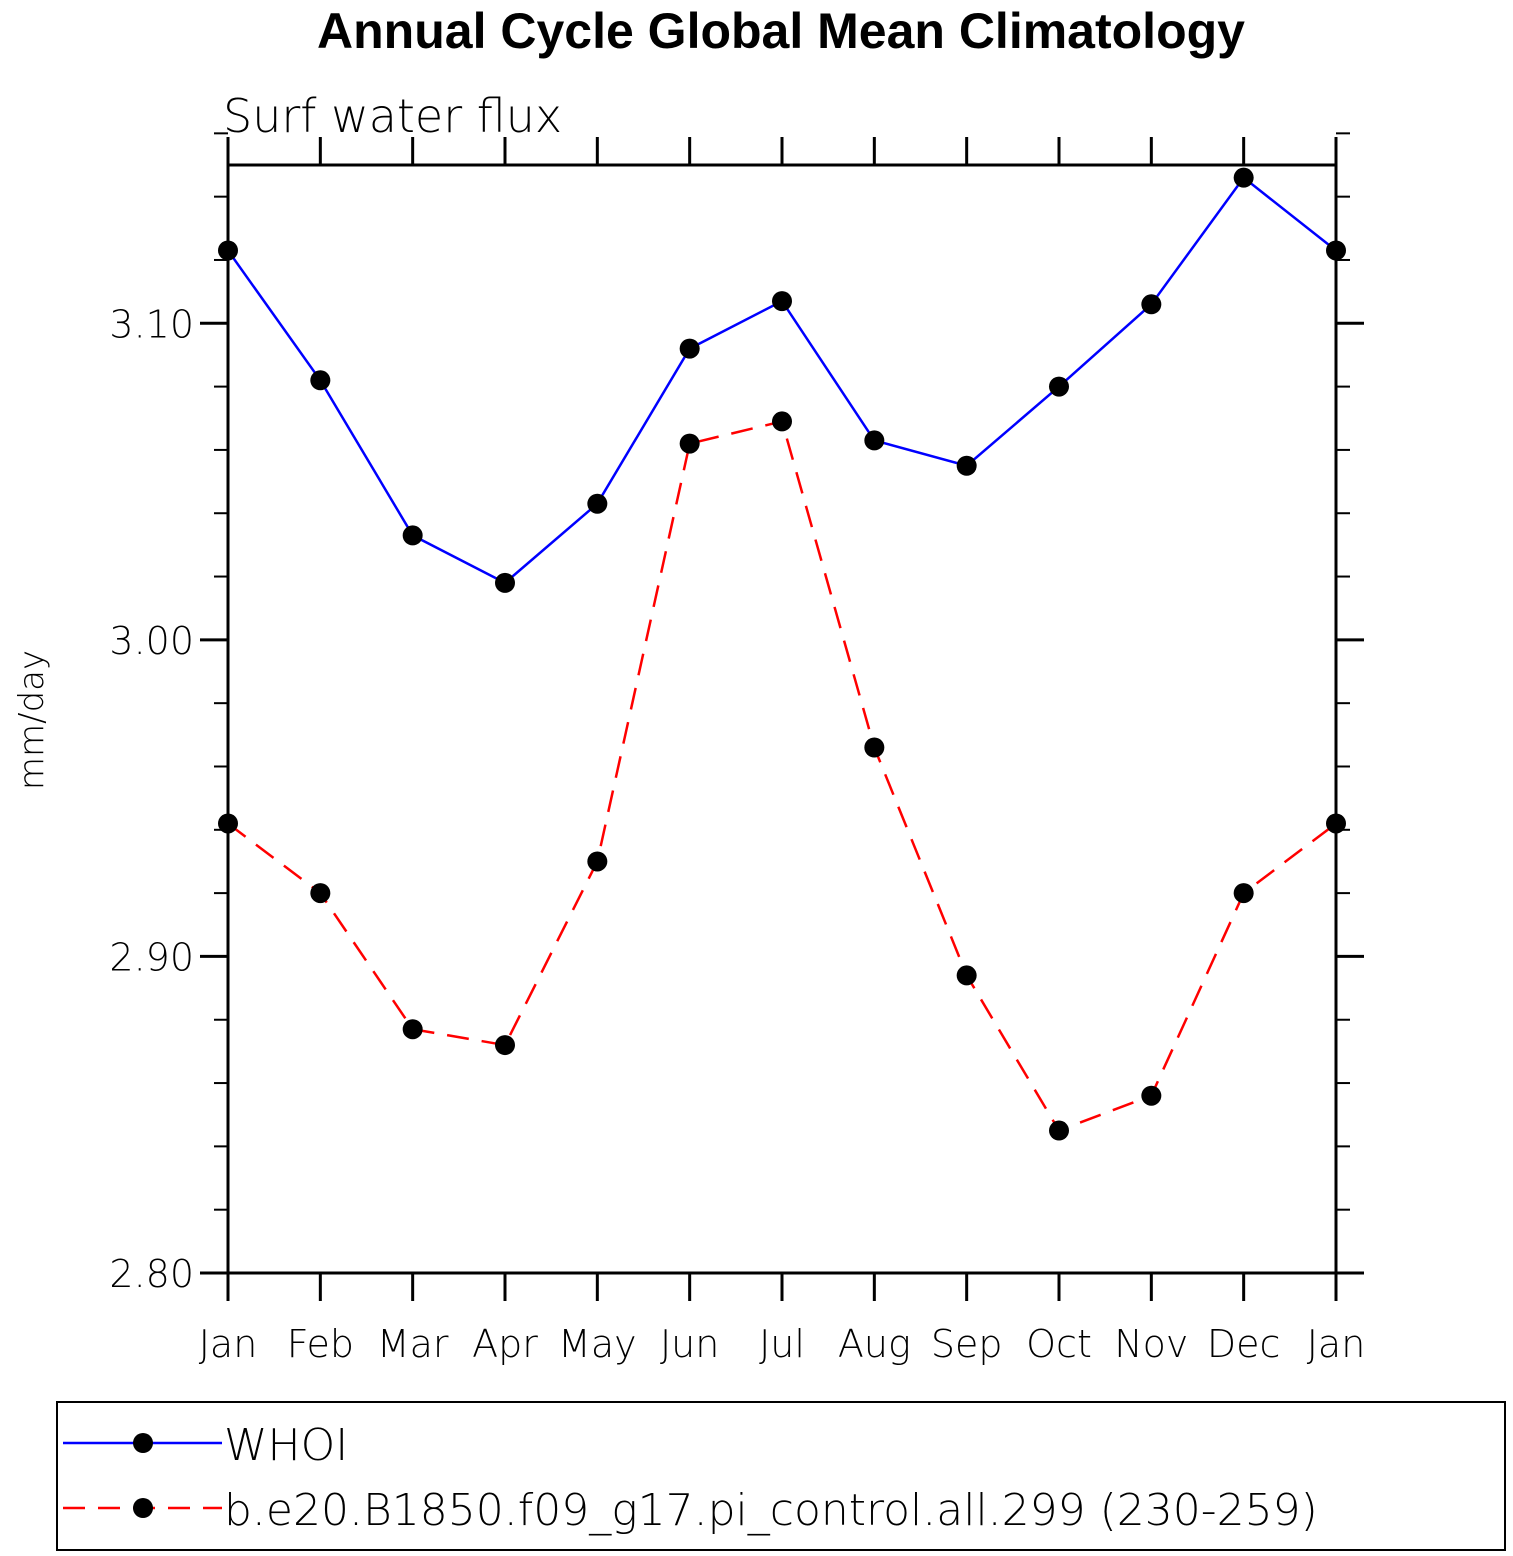 Image resolution: width=1513 pixels, height=1556 pixels. Describe the element at coordinates (781, 31) in the screenshot. I see `chart-title: Annual Cycle Global Mean Climatology` at that location.